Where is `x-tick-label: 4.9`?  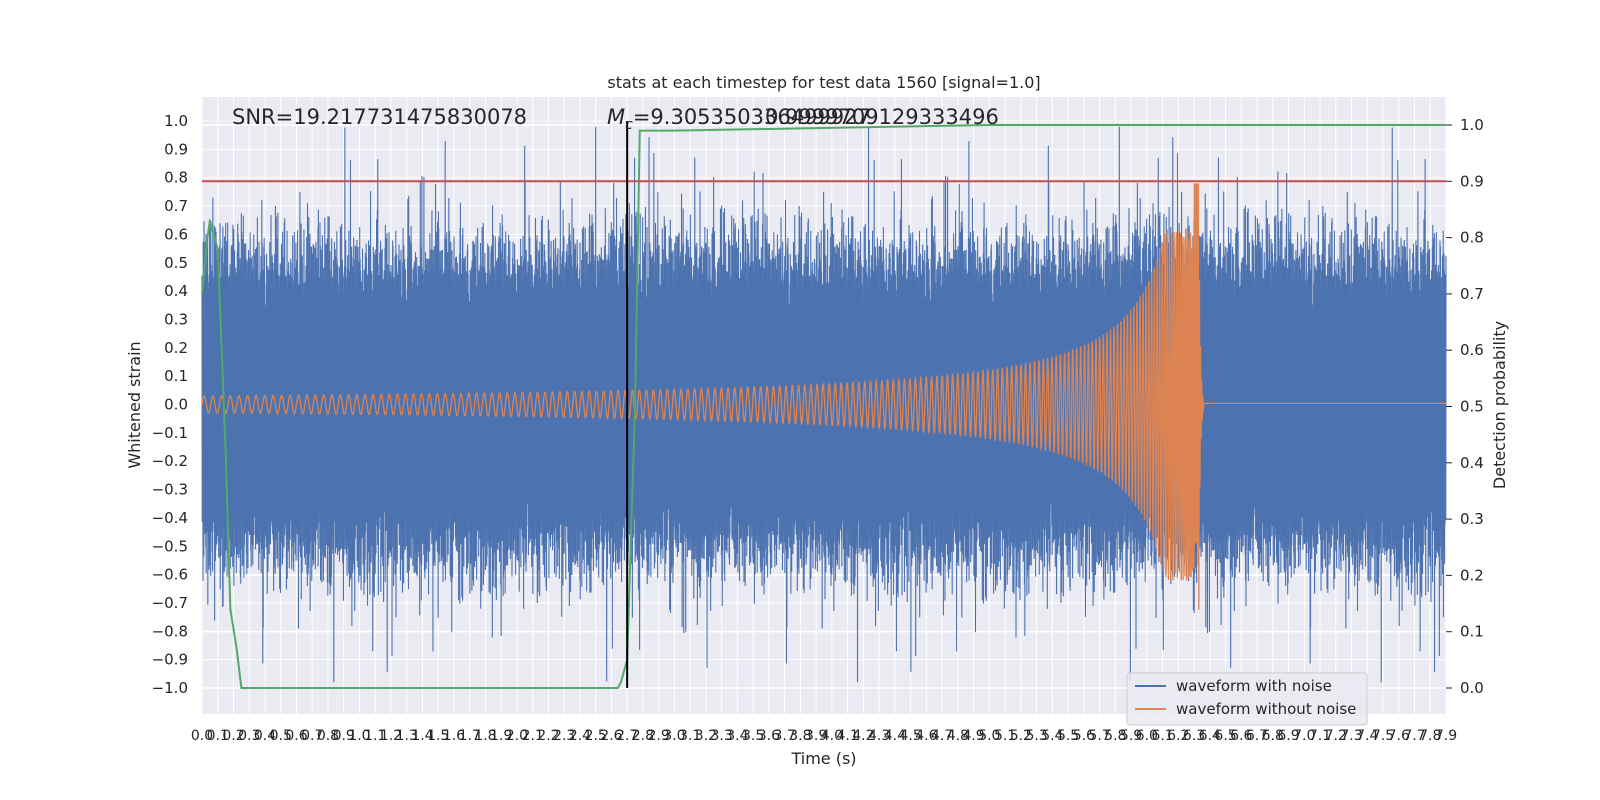 x-tick-label: 4.9 is located at coordinates (973, 736).